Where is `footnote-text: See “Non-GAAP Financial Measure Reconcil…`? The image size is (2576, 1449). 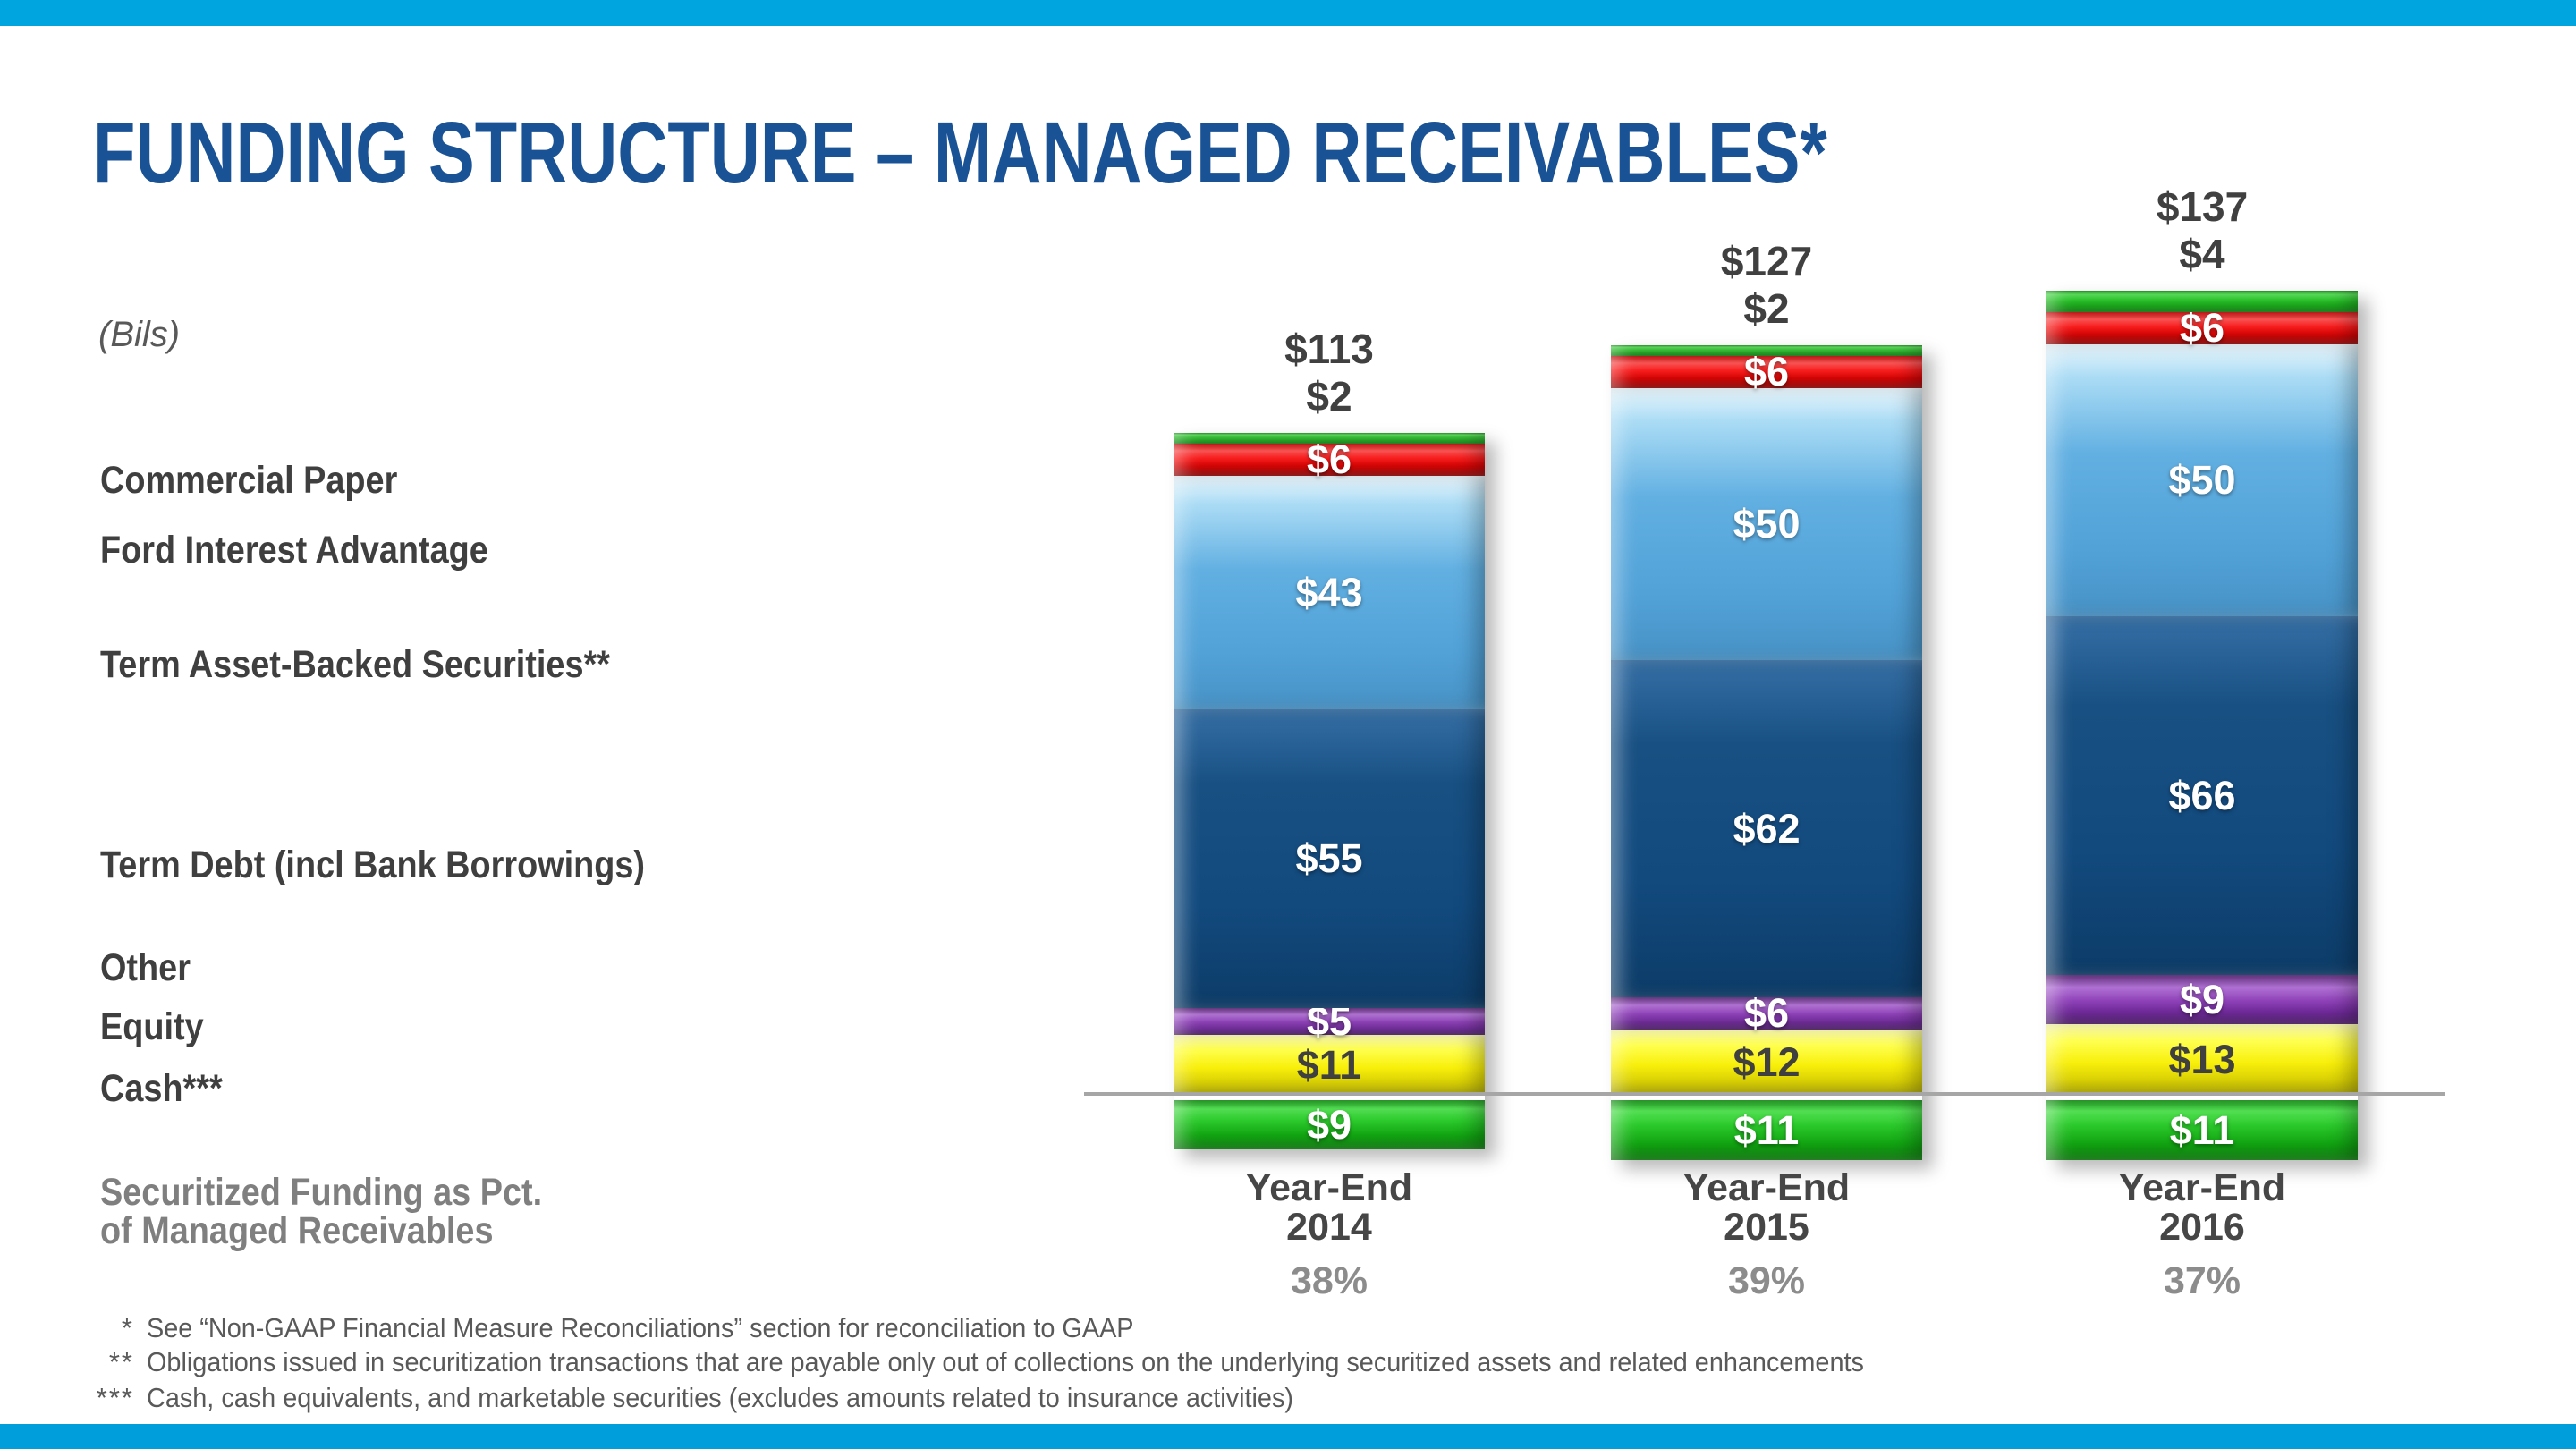 footnote-text: See “Non-GAAP Financial Measure Reconcil… is located at coordinates (640, 1327).